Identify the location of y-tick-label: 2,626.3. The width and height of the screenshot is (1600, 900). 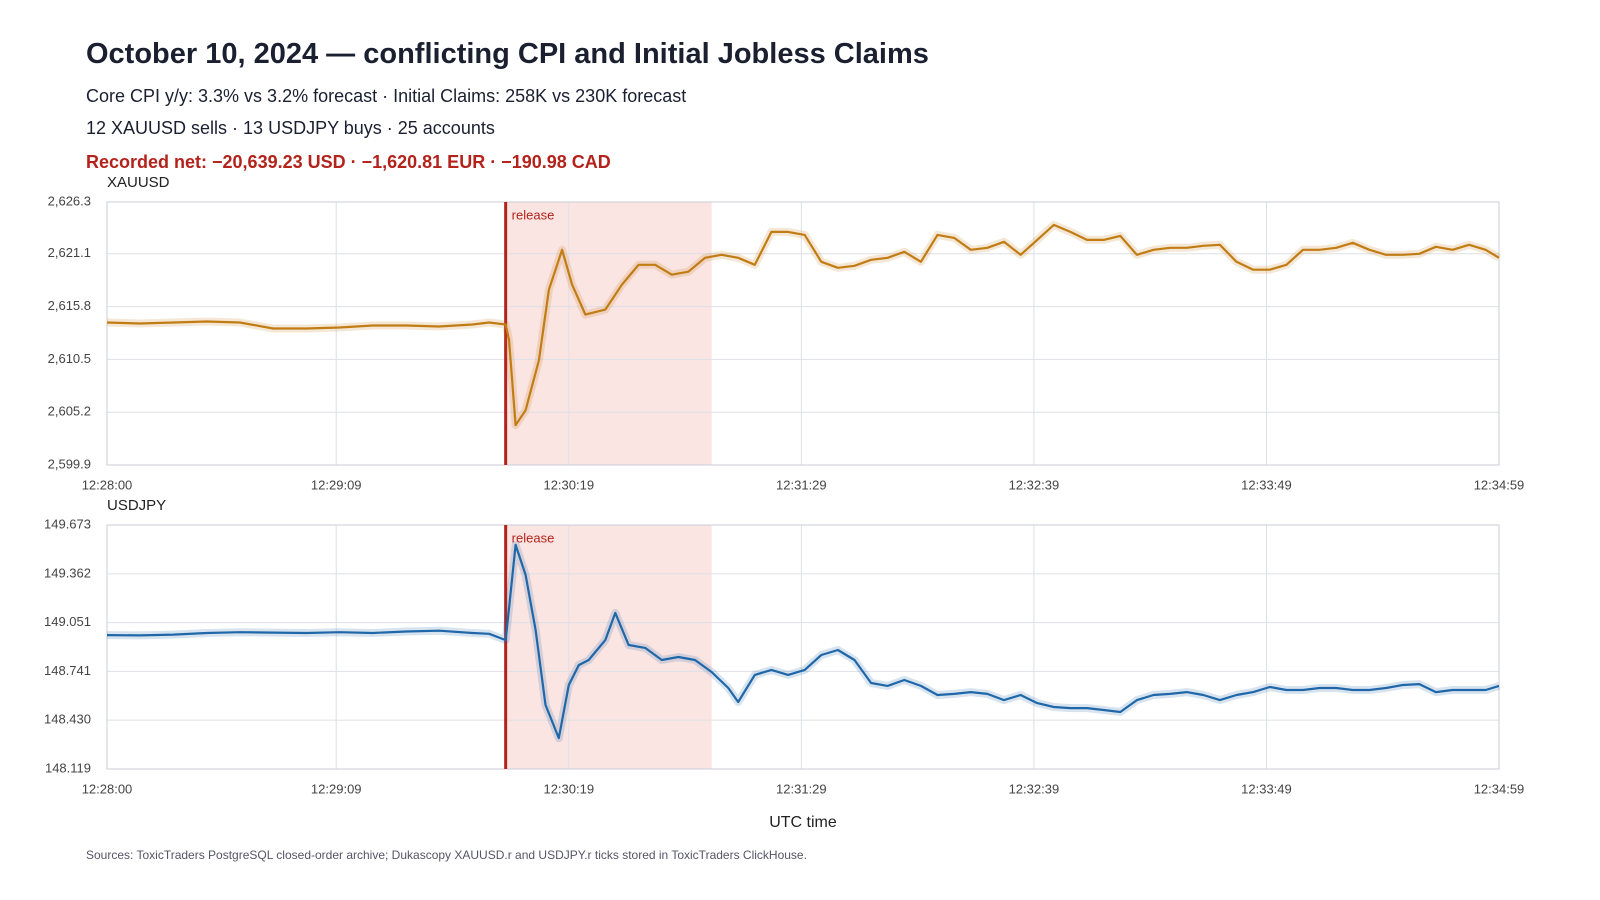
(69, 200).